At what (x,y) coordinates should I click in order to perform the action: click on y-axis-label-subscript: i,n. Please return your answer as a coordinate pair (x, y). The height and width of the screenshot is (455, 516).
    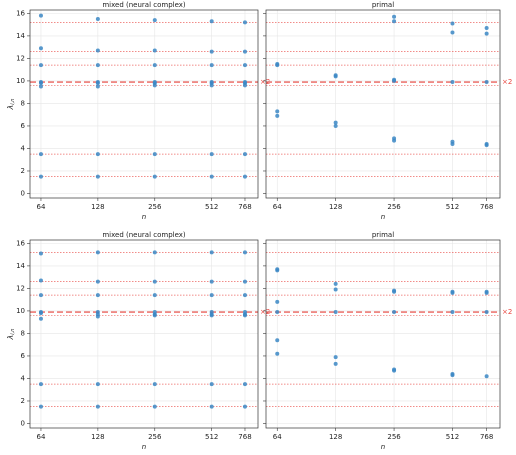
    Looking at the image, I should click on (13, 332).